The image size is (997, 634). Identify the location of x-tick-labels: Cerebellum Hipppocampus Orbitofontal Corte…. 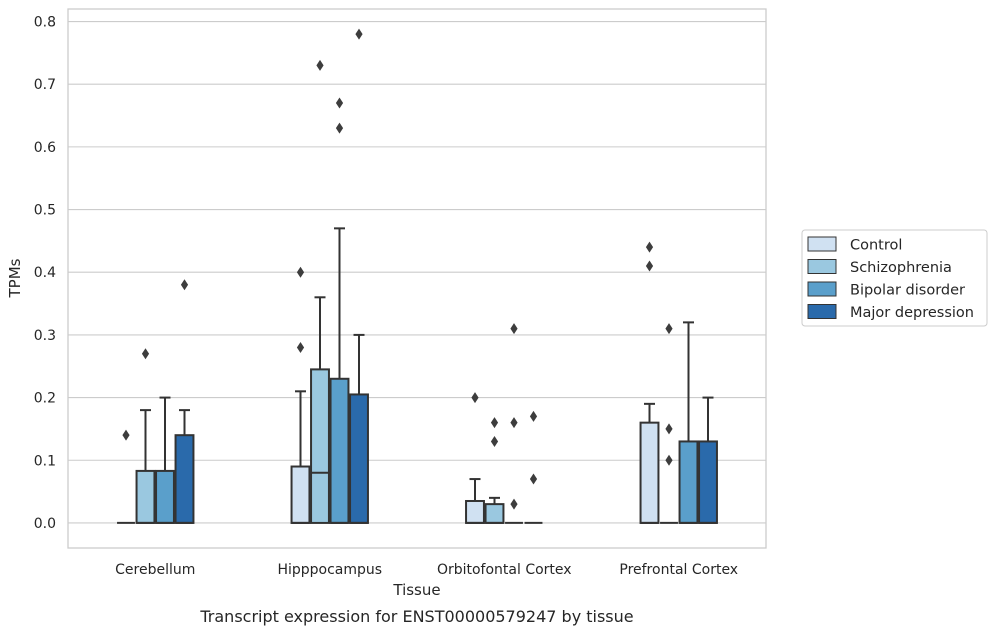
(426, 570).